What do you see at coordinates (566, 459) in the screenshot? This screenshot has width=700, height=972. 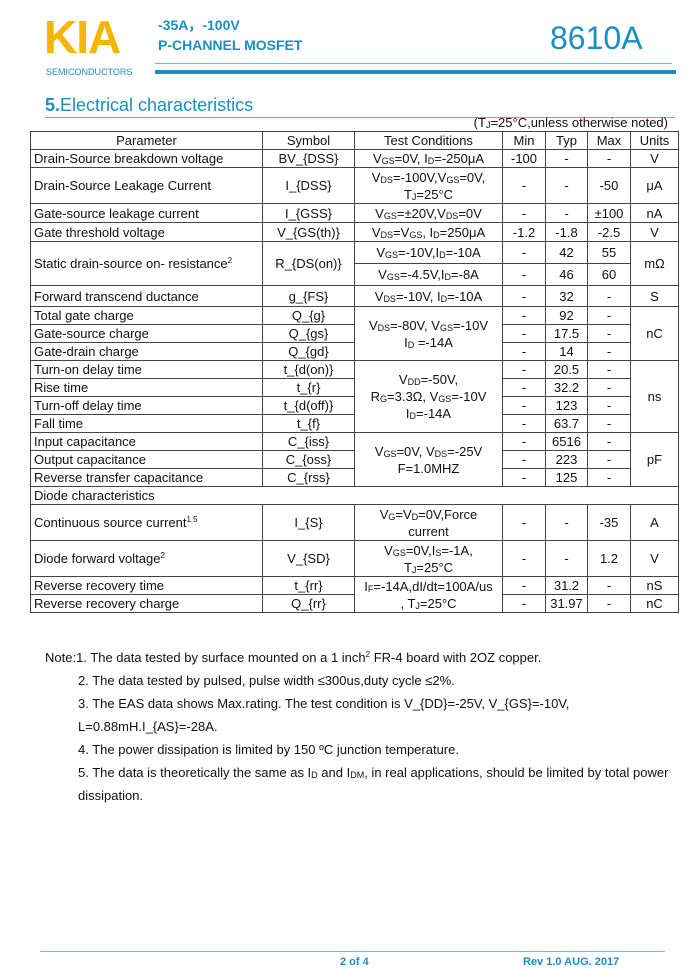 I see `typ-cell: 223` at bounding box center [566, 459].